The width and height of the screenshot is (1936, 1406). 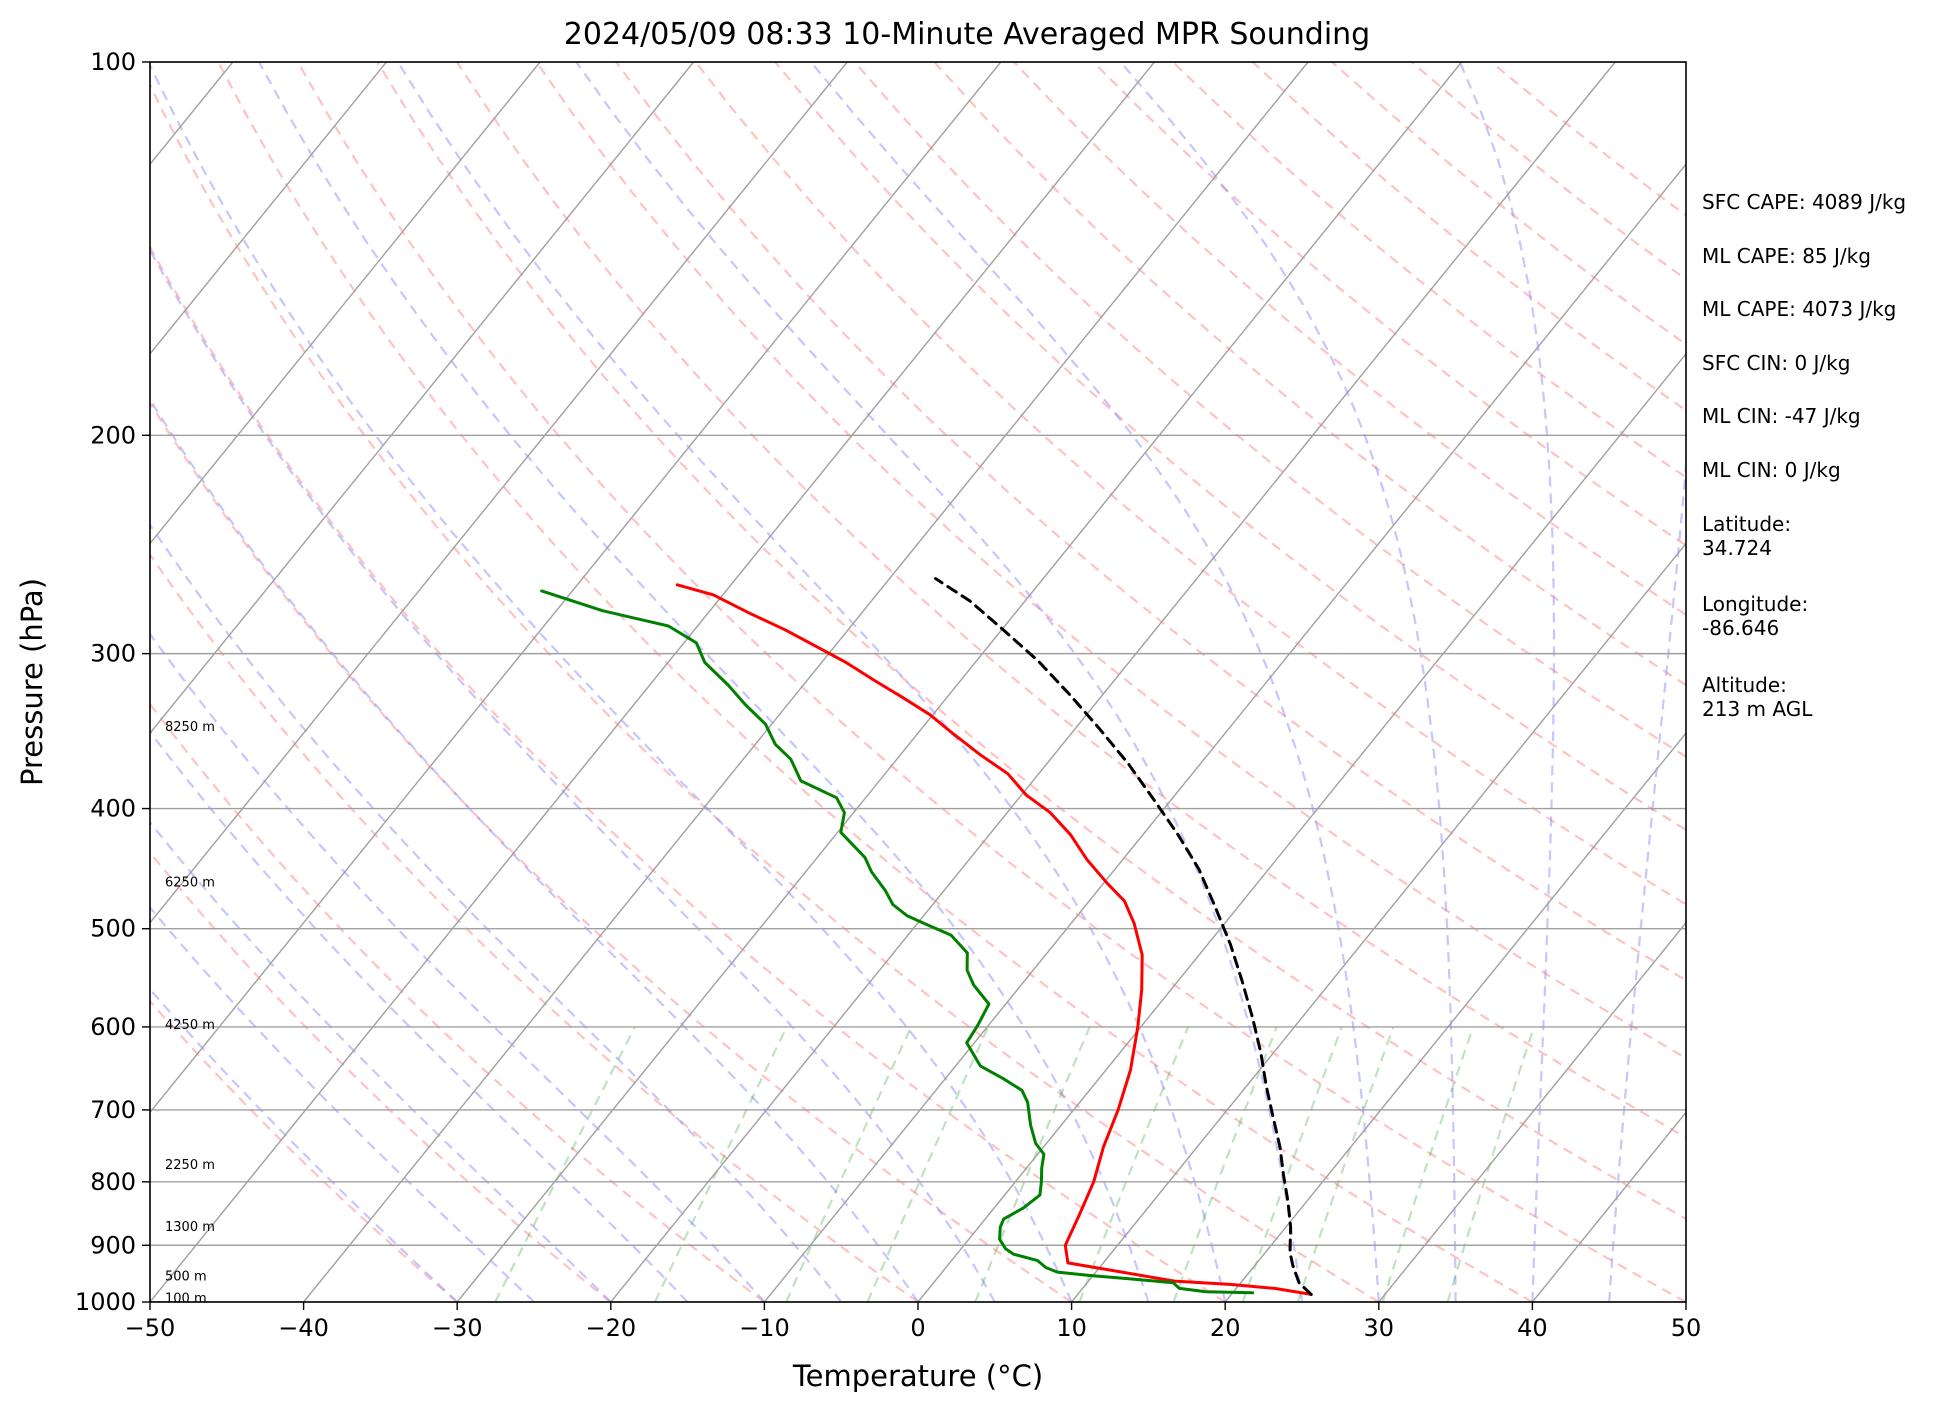 What do you see at coordinates (113, 654) in the screenshot?
I see `y-tick-label: 300` at bounding box center [113, 654].